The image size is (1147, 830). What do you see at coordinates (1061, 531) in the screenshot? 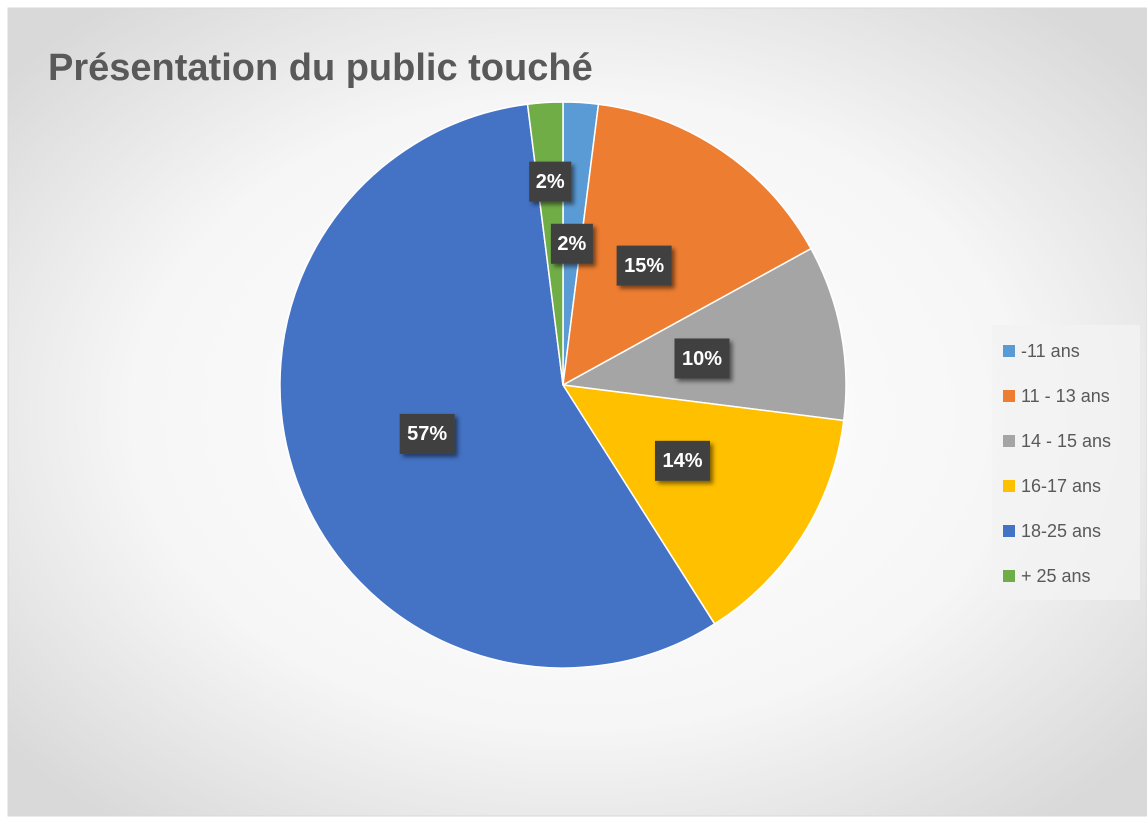
I see `legend-label: 18-25 ans` at bounding box center [1061, 531].